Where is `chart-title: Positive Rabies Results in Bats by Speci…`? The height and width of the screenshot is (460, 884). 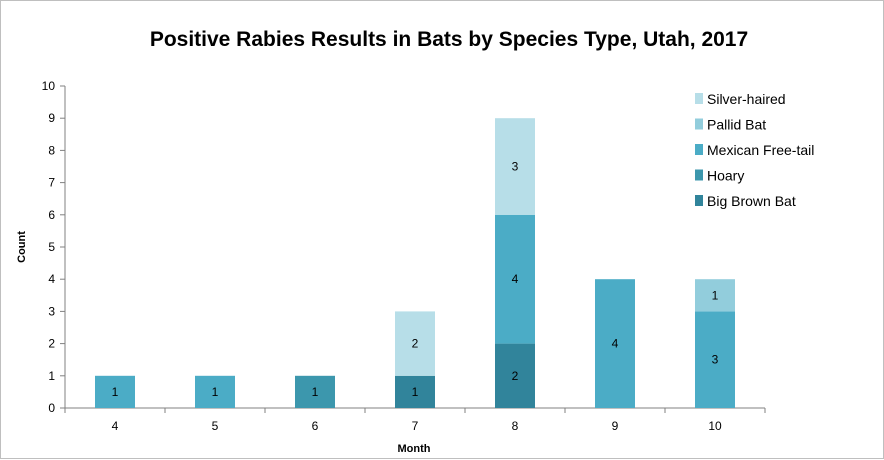
chart-title: Positive Rabies Results in Bats by Speci… is located at coordinates (449, 39).